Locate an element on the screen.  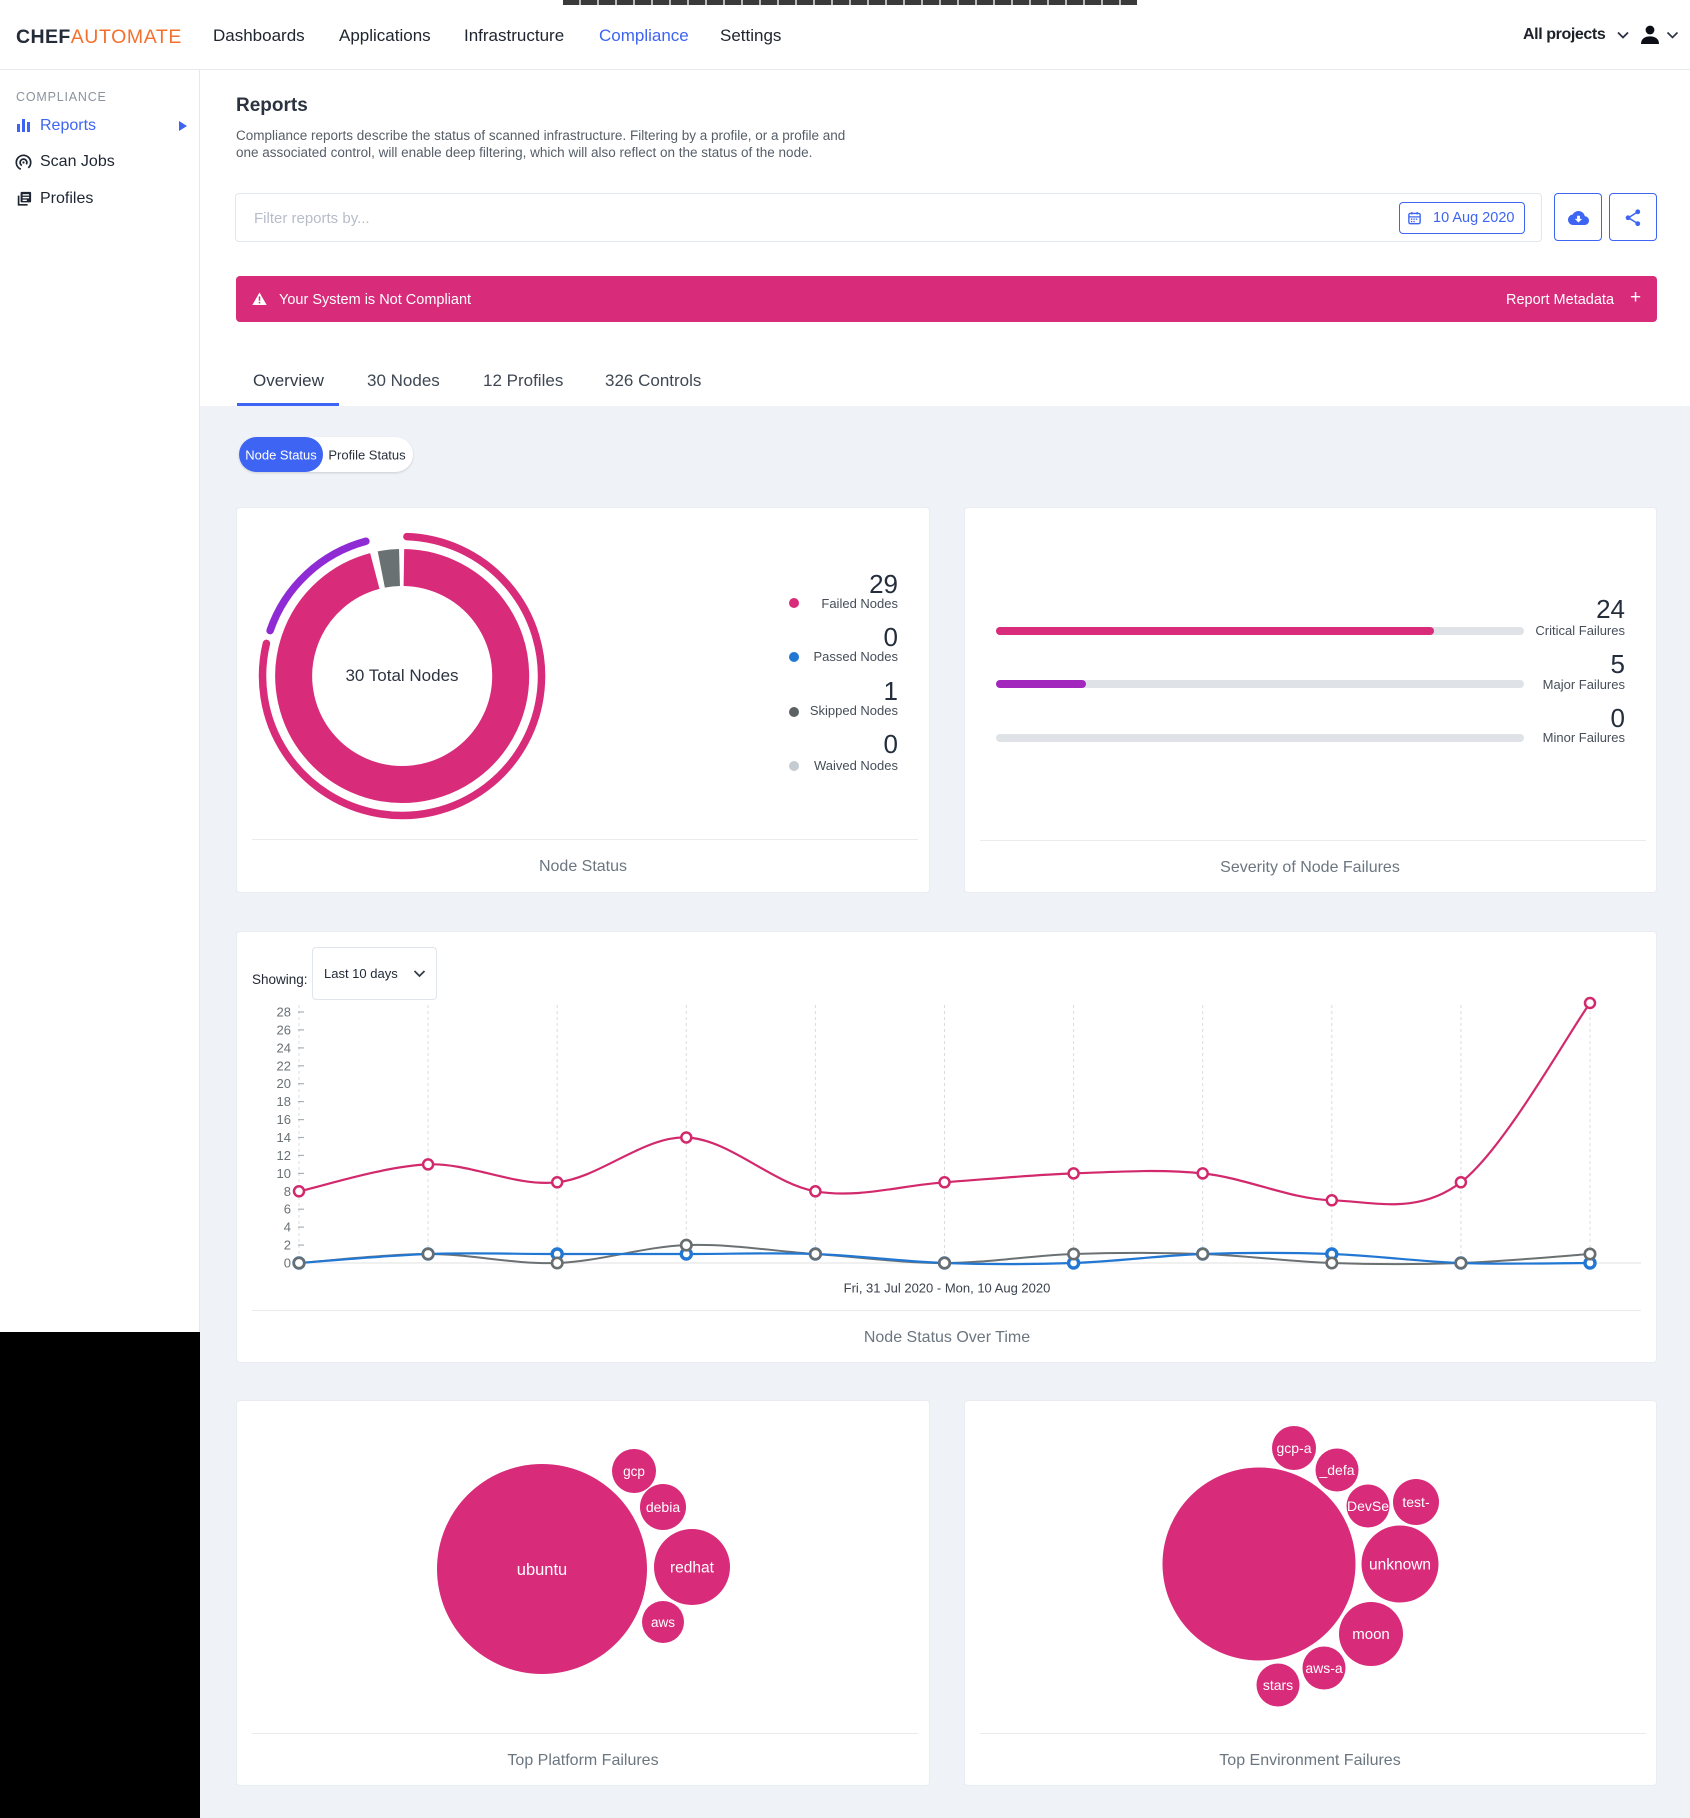
svg-text: 18 is located at coordinates (284, 1101).